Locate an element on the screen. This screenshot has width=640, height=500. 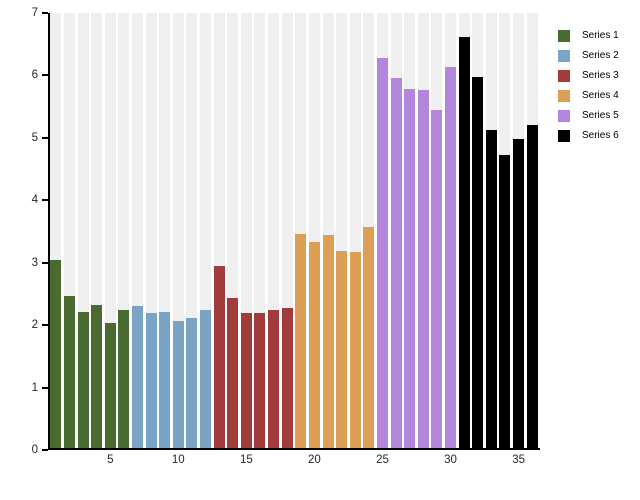
bar-series-5-x26 is located at coordinates (396, 263).